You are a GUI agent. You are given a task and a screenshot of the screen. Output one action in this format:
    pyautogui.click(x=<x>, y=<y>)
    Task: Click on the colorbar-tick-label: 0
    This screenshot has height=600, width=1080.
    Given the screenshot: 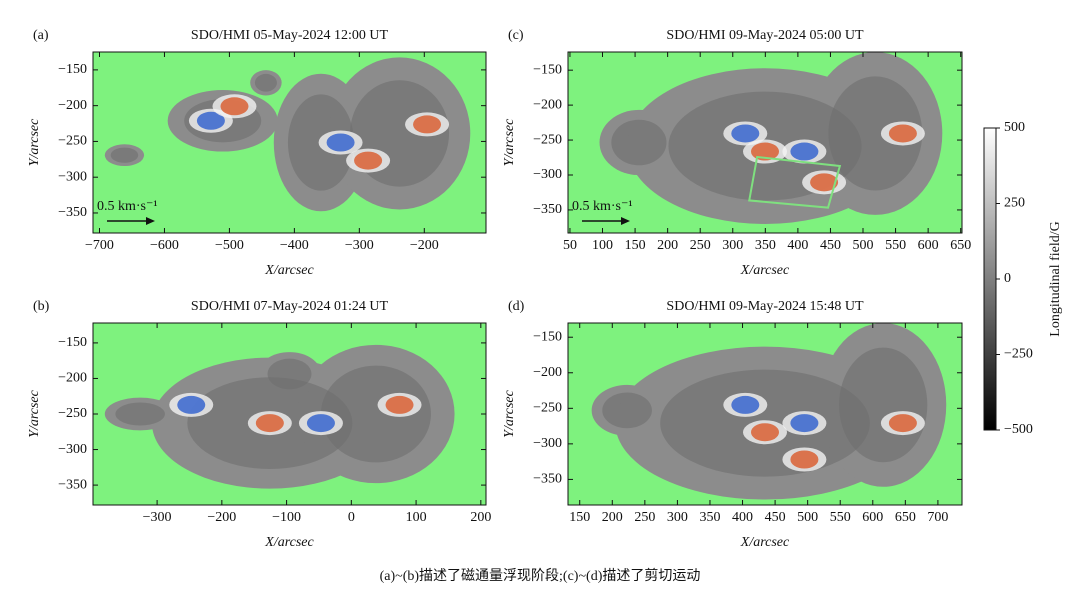 What is the action you would take?
    pyautogui.click(x=1007, y=278)
    